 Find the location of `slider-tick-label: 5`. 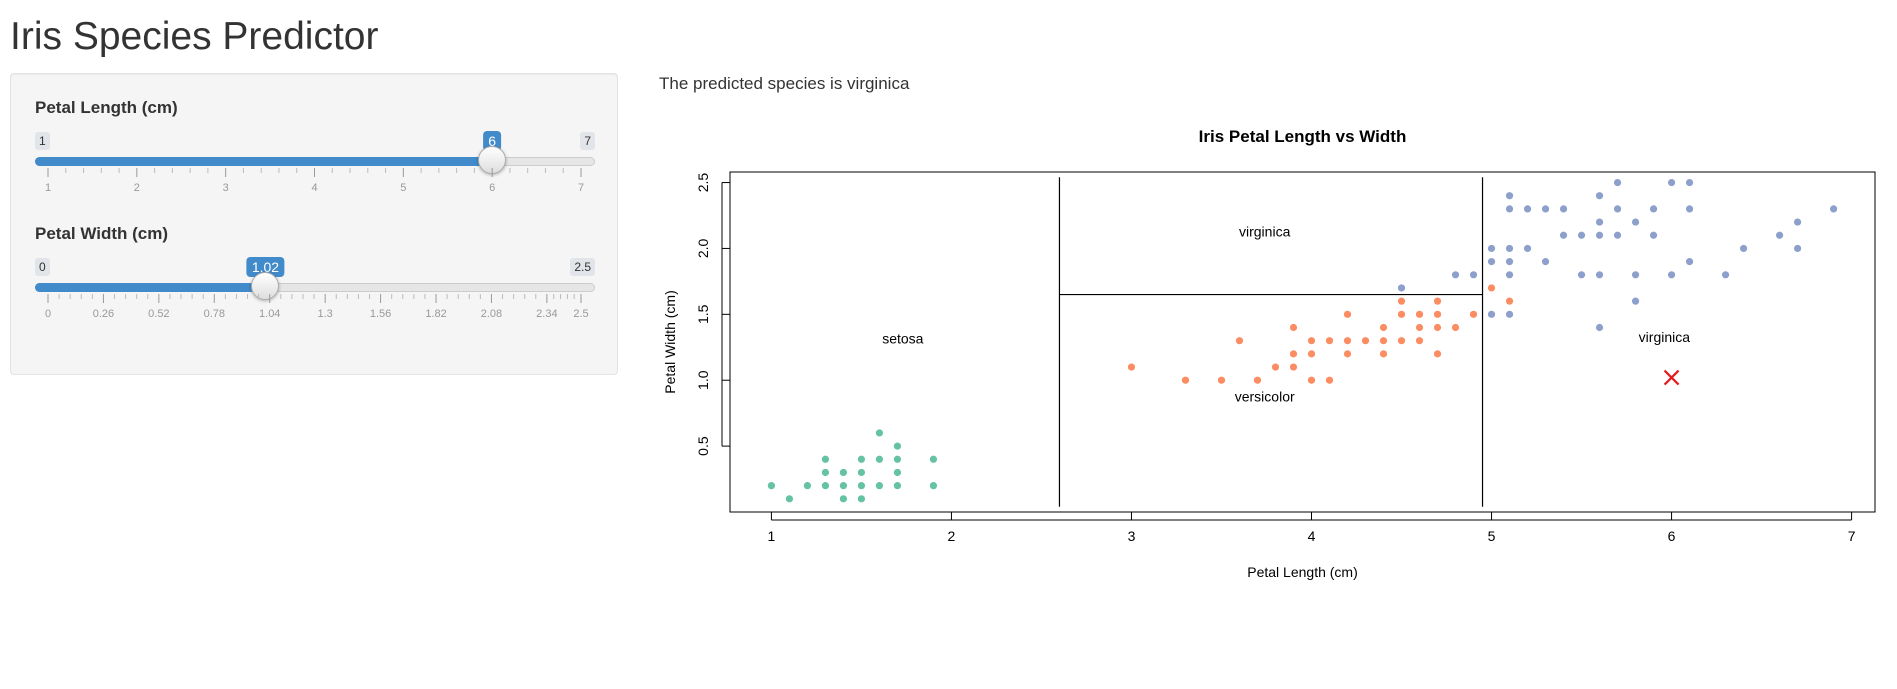

slider-tick-label: 5 is located at coordinates (403, 188).